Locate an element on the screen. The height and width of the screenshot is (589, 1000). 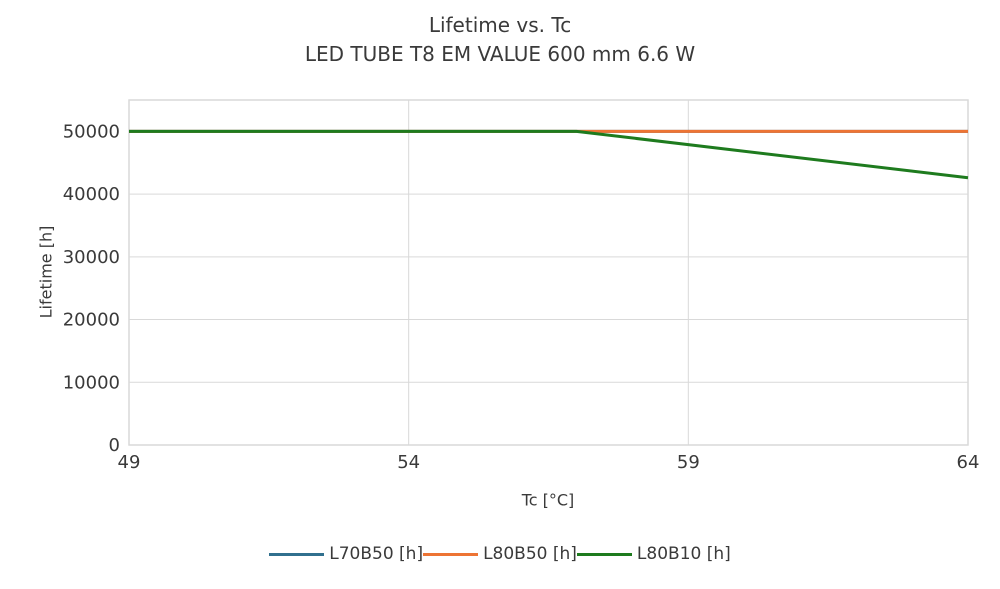
x-tick-label: 49 is located at coordinates (129, 462).